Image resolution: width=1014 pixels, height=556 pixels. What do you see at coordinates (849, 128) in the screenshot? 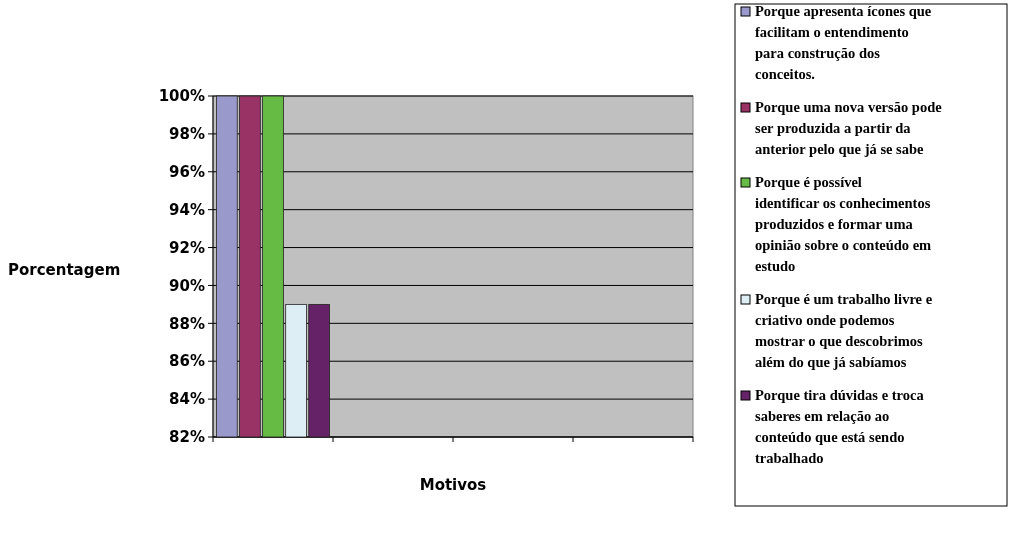
I see `legend-label: Porque uma nova versão pode ser produzida a partir da anterior pelo que já se sabe` at bounding box center [849, 128].